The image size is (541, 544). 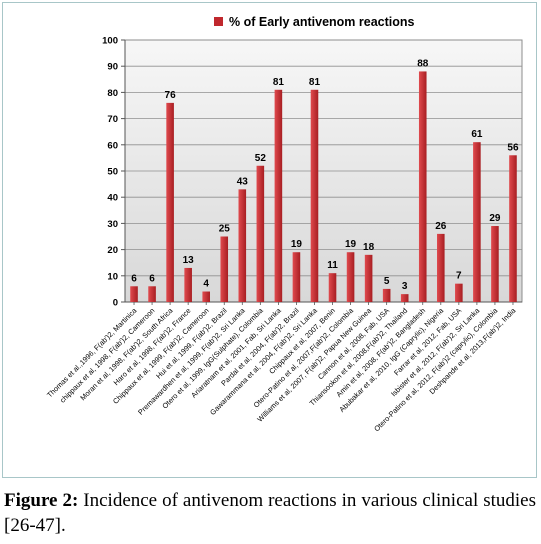 What do you see at coordinates (405, 286) in the screenshot?
I see `data-label: 3` at bounding box center [405, 286].